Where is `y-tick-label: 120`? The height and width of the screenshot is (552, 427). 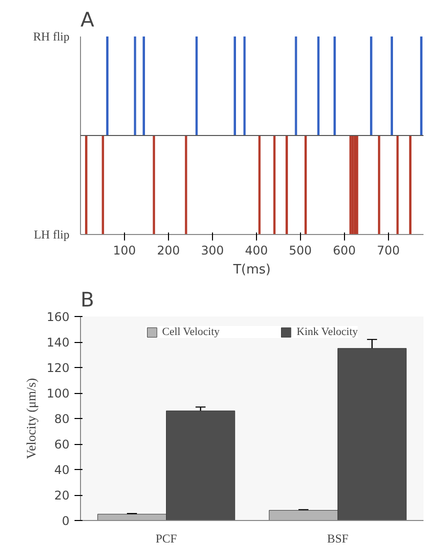 y-tick-label: 120 is located at coordinates (58, 368).